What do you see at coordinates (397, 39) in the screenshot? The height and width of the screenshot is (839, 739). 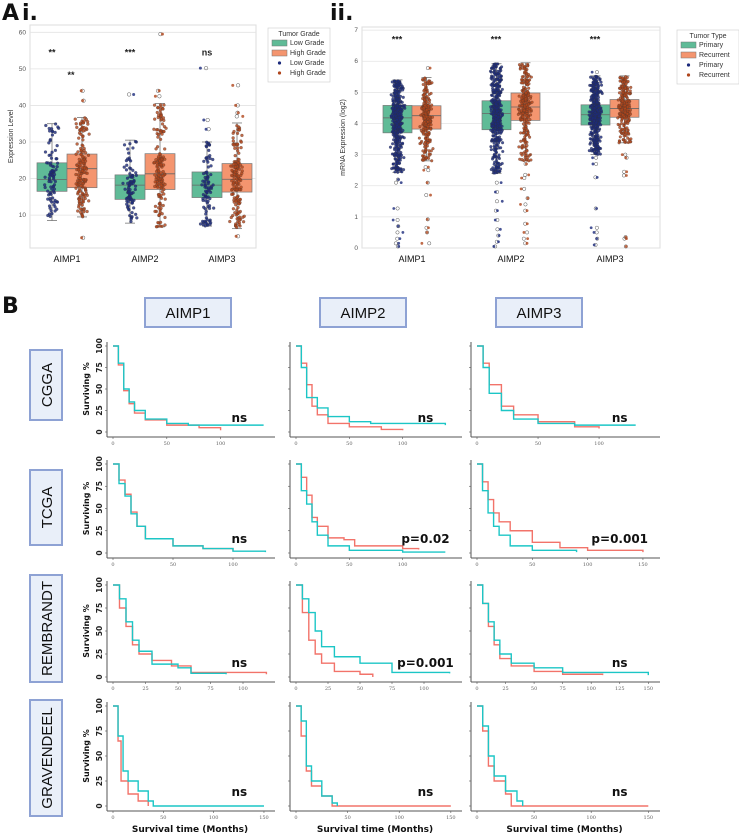 I see `significance-label: ***` at bounding box center [397, 39].